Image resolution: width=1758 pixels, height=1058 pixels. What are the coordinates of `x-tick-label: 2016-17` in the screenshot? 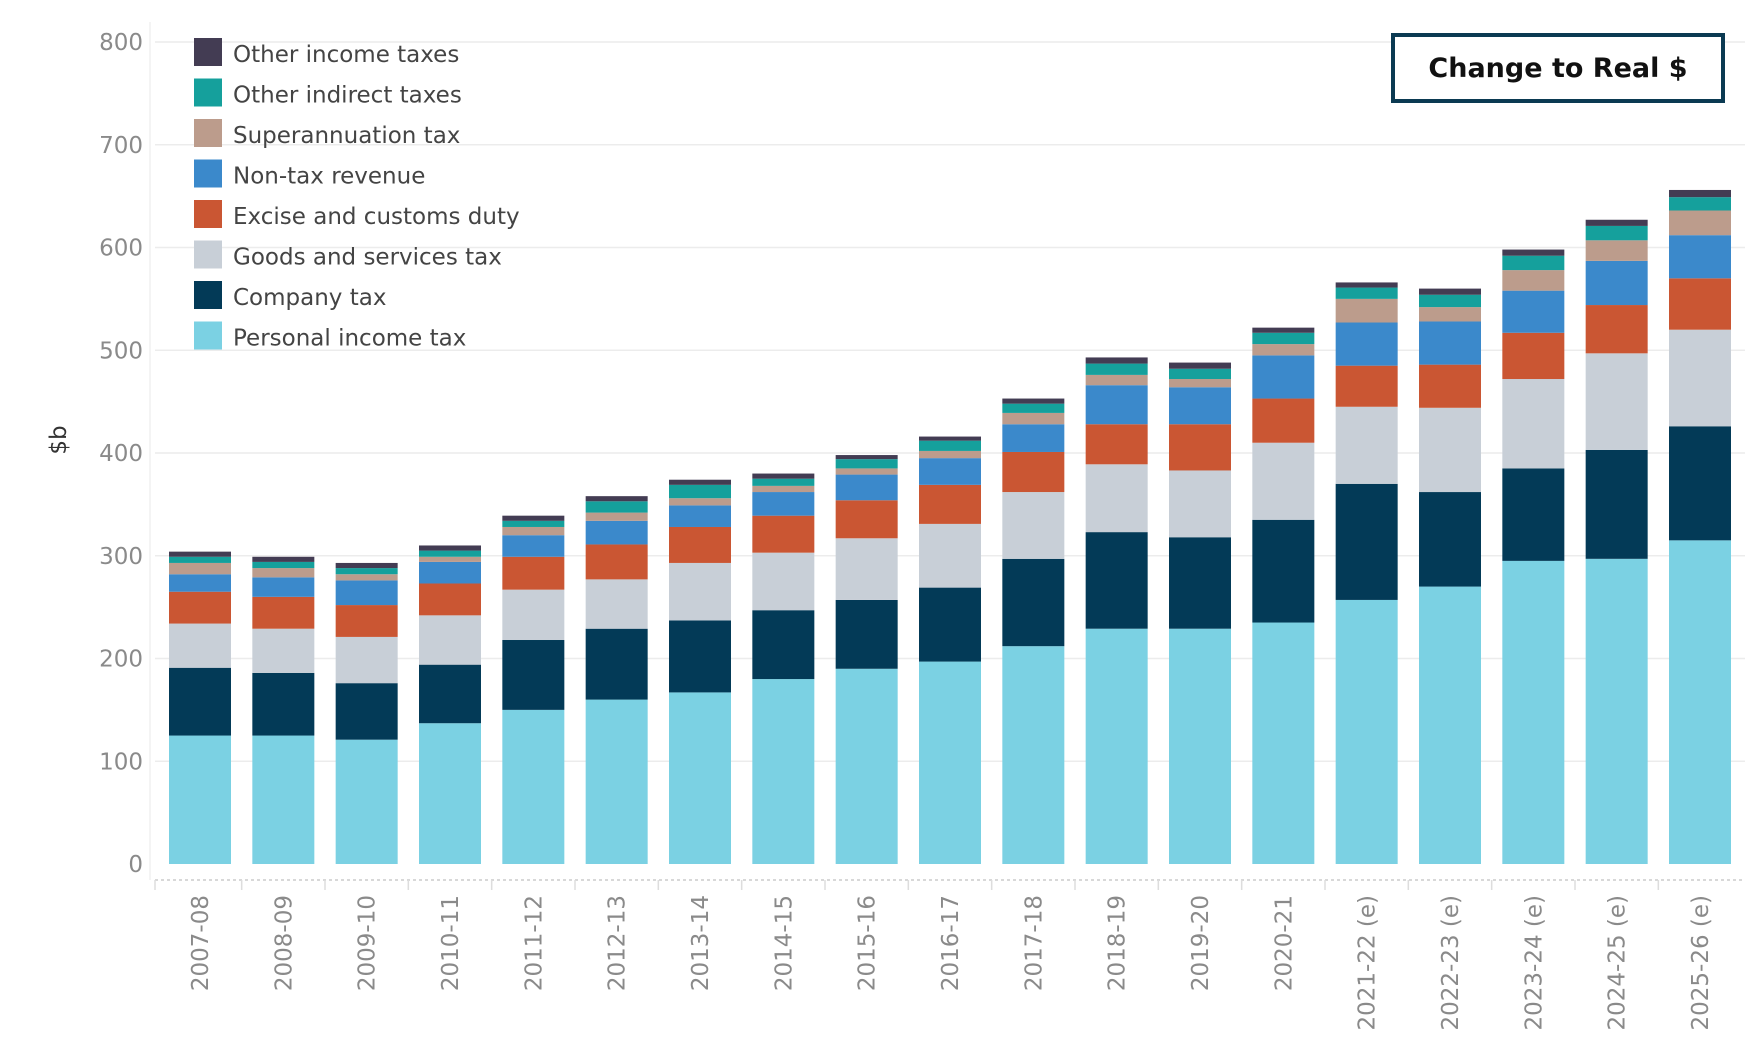 It's located at (951, 943).